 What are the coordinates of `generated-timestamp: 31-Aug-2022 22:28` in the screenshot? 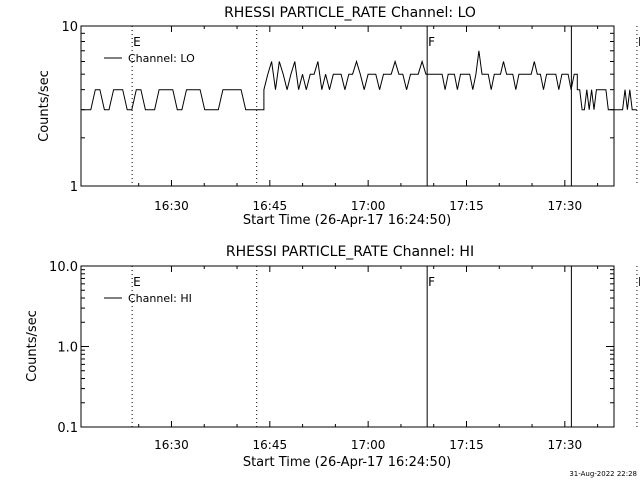 It's located at (603, 474).